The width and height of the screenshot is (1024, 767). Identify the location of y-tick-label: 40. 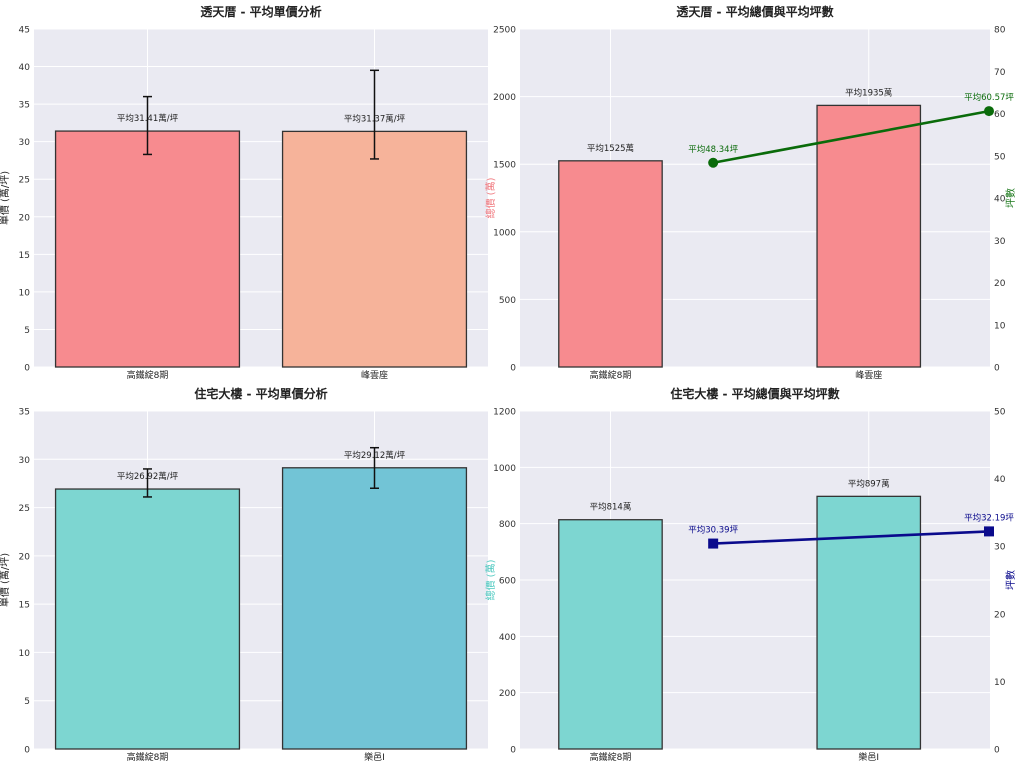
(25, 68).